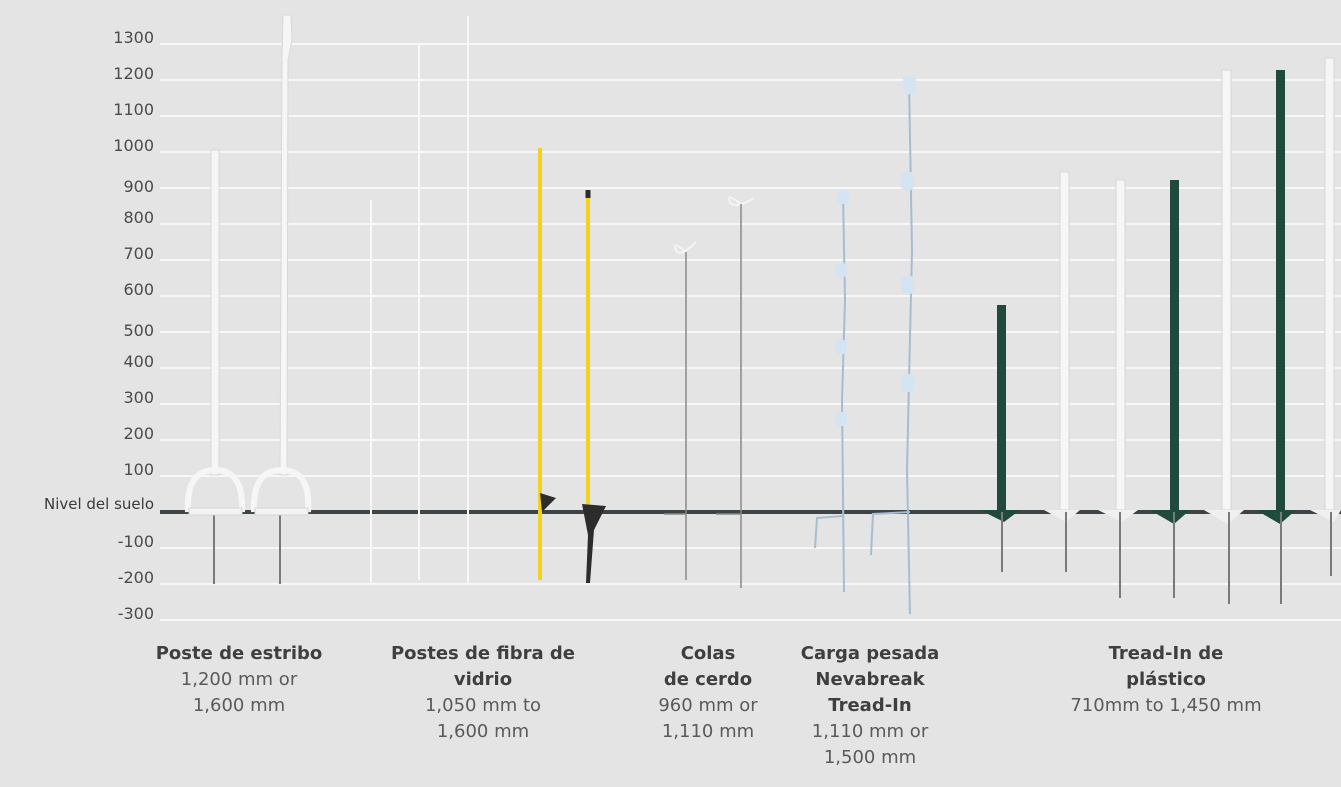  Describe the element at coordinates (281, 299) in the screenshot. I see `stirrup-post-tall` at that location.